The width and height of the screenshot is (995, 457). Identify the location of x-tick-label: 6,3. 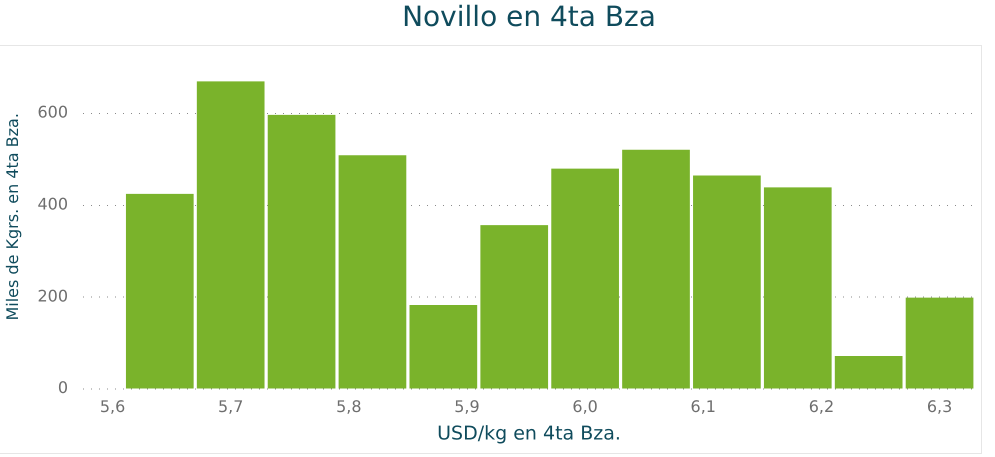
(939, 406).